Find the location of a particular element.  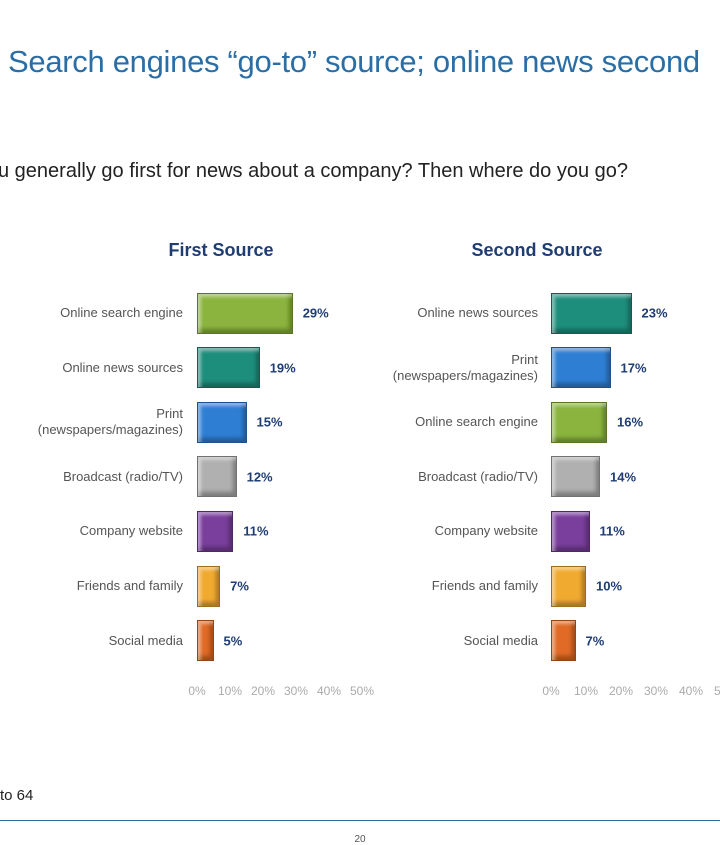

value-label: 12% is located at coordinates (259, 477).